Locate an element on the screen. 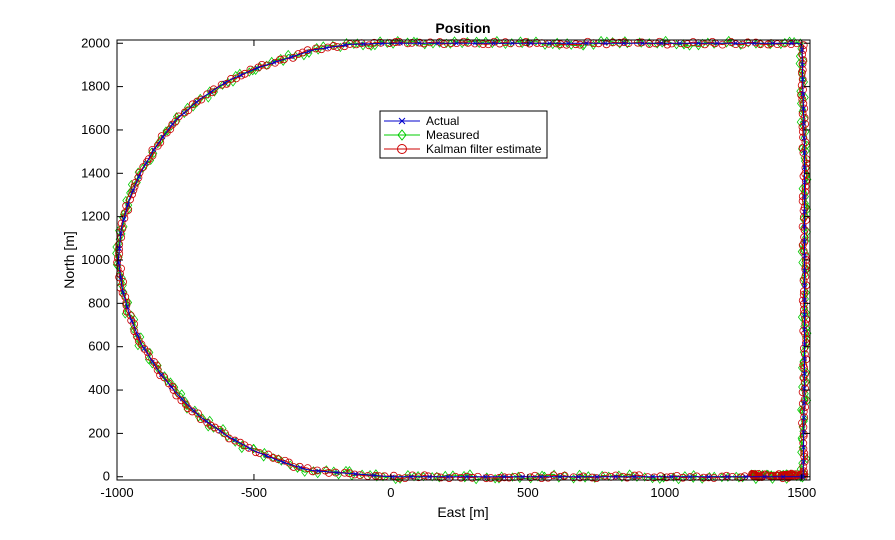 This screenshot has height=540, width=895. y-tick-label: 1800 is located at coordinates (95, 86).